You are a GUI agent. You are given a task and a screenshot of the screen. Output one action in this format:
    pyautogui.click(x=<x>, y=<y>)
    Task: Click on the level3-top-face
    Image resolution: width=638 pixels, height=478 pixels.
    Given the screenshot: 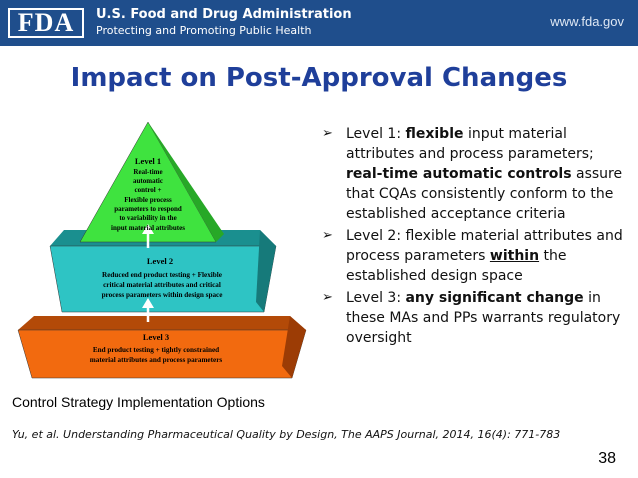 What is the action you would take?
    pyautogui.click(x=162, y=323)
    